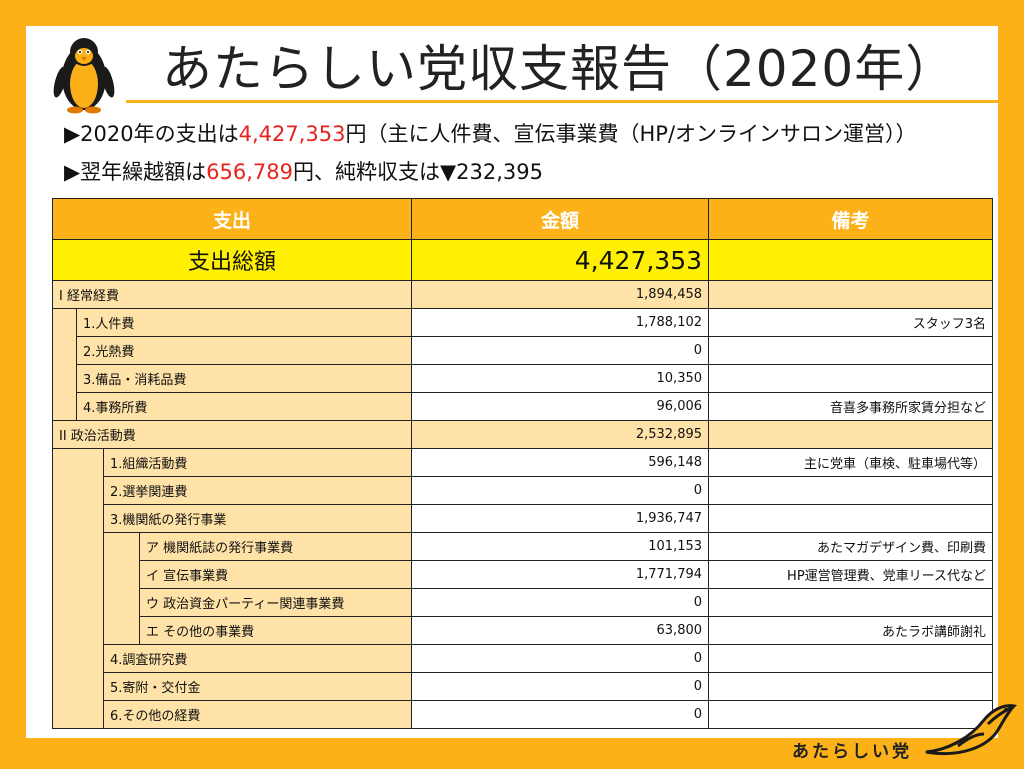  I want to click on table-row: ア 機関紙誌の発行事業費 101,153 あたマガデザイン費、印刷費, so click(523, 588).